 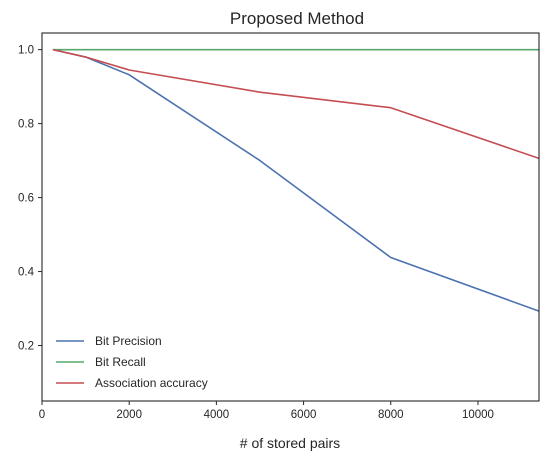 What do you see at coordinates (478, 415) in the screenshot?
I see `x-tick-label: 10000` at bounding box center [478, 415].